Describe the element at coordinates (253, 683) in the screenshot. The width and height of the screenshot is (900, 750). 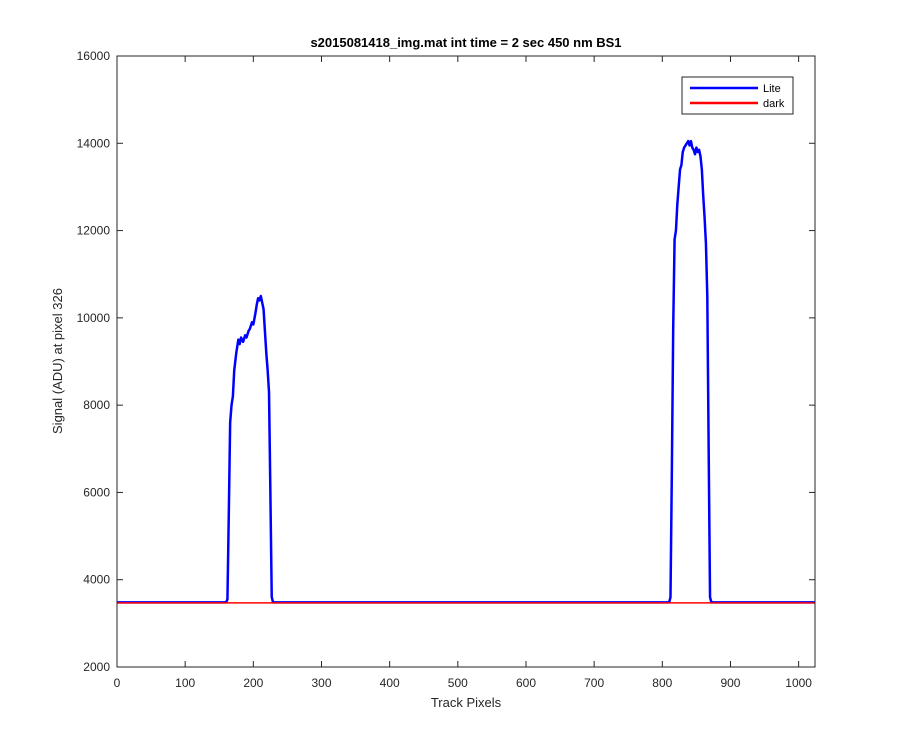
I see `x-tick-label: 200` at that location.